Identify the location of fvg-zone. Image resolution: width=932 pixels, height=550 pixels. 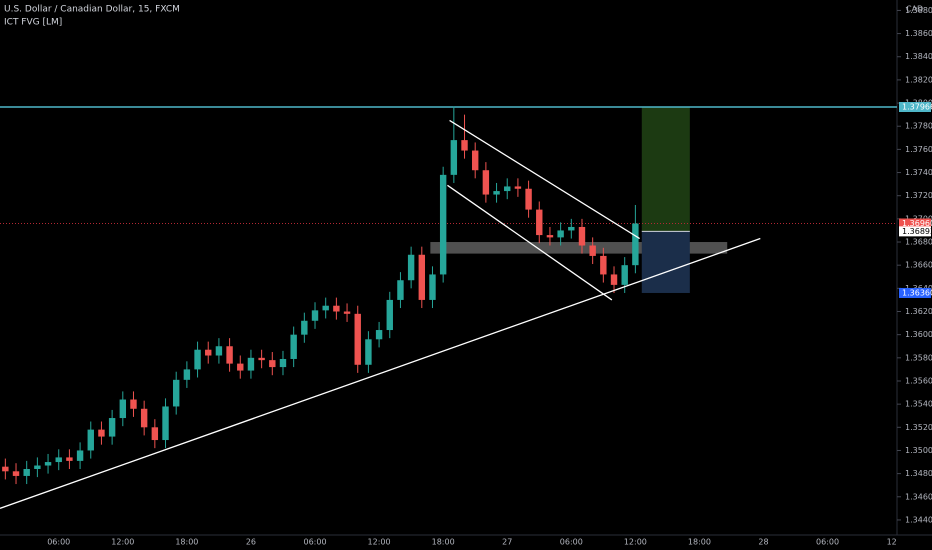
(579, 248).